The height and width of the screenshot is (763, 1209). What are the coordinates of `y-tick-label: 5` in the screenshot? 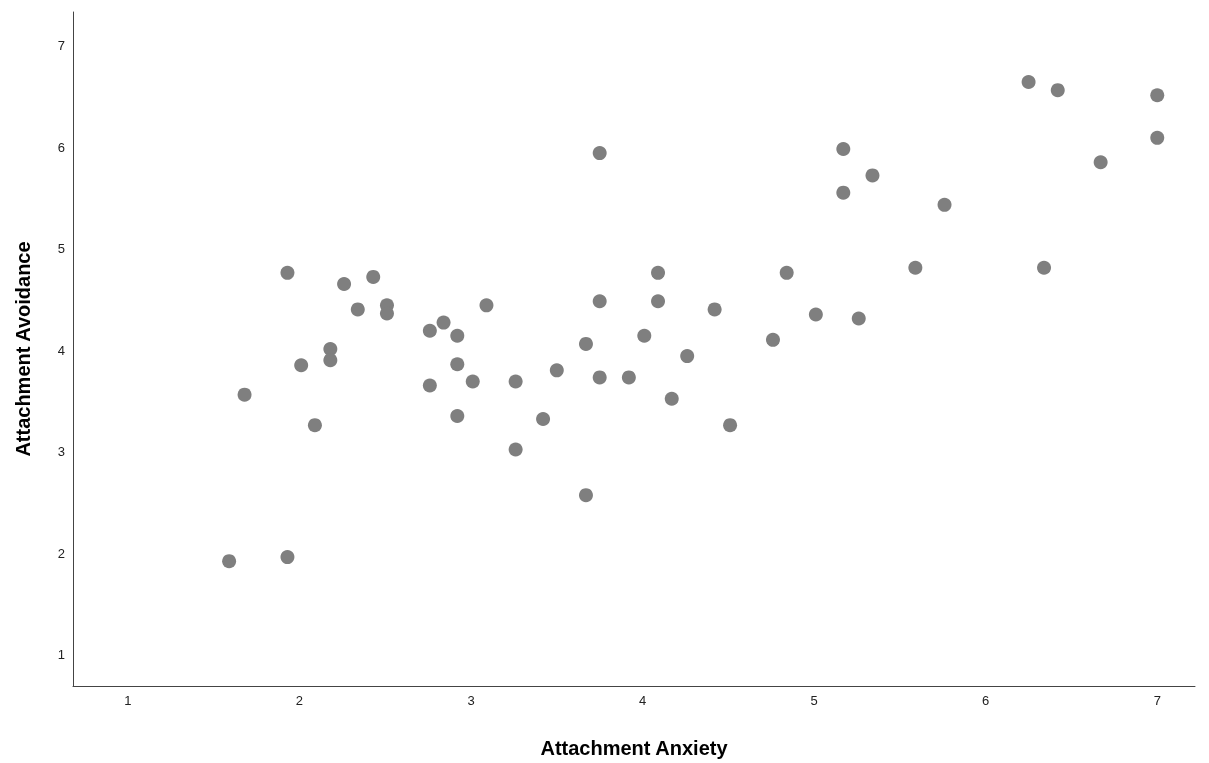 It's located at (61, 249).